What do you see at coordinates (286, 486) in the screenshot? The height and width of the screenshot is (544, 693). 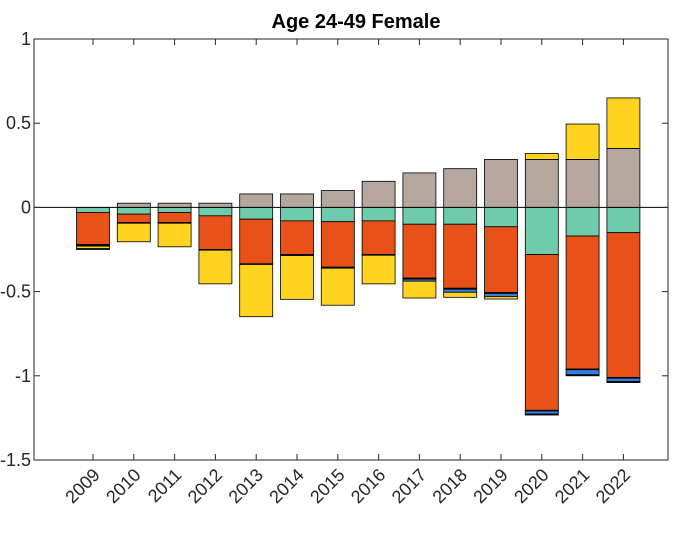 I see `x-tick-label-2014: 2014` at bounding box center [286, 486].